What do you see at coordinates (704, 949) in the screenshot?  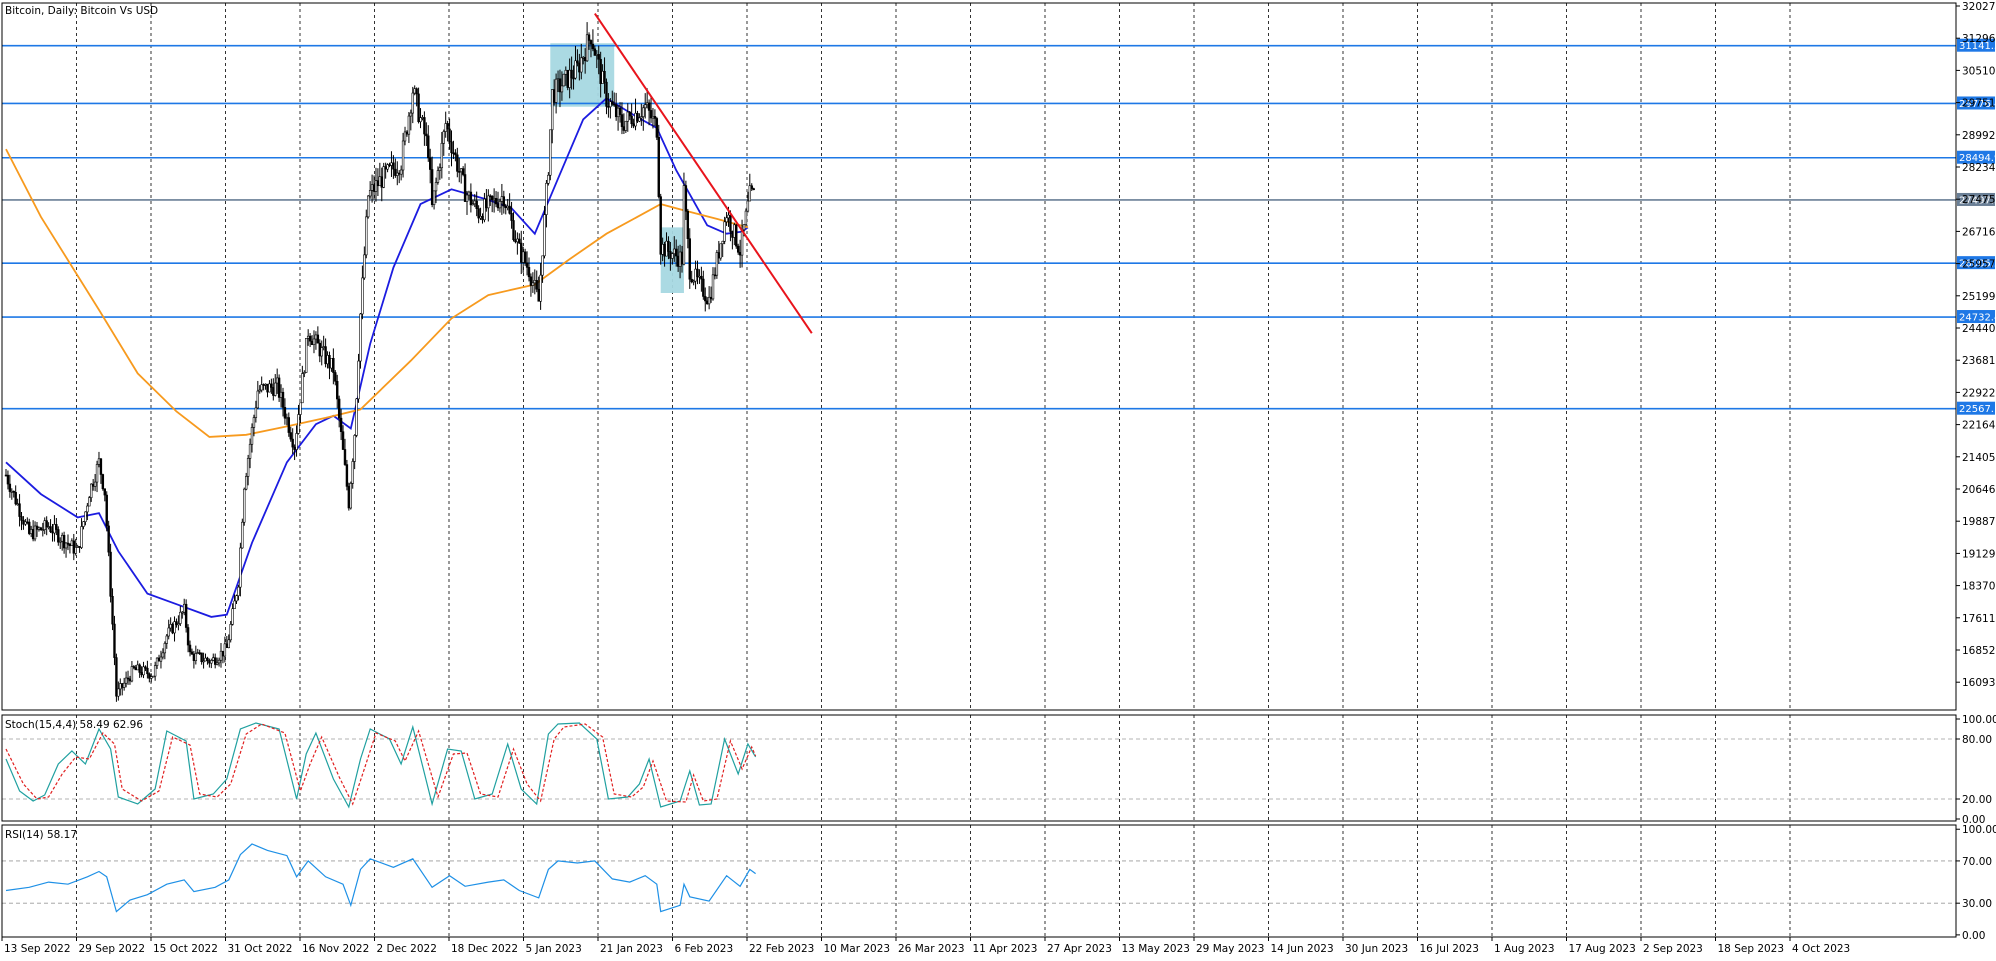 I see `x-tick-label: 6 Feb 2023` at bounding box center [704, 949].